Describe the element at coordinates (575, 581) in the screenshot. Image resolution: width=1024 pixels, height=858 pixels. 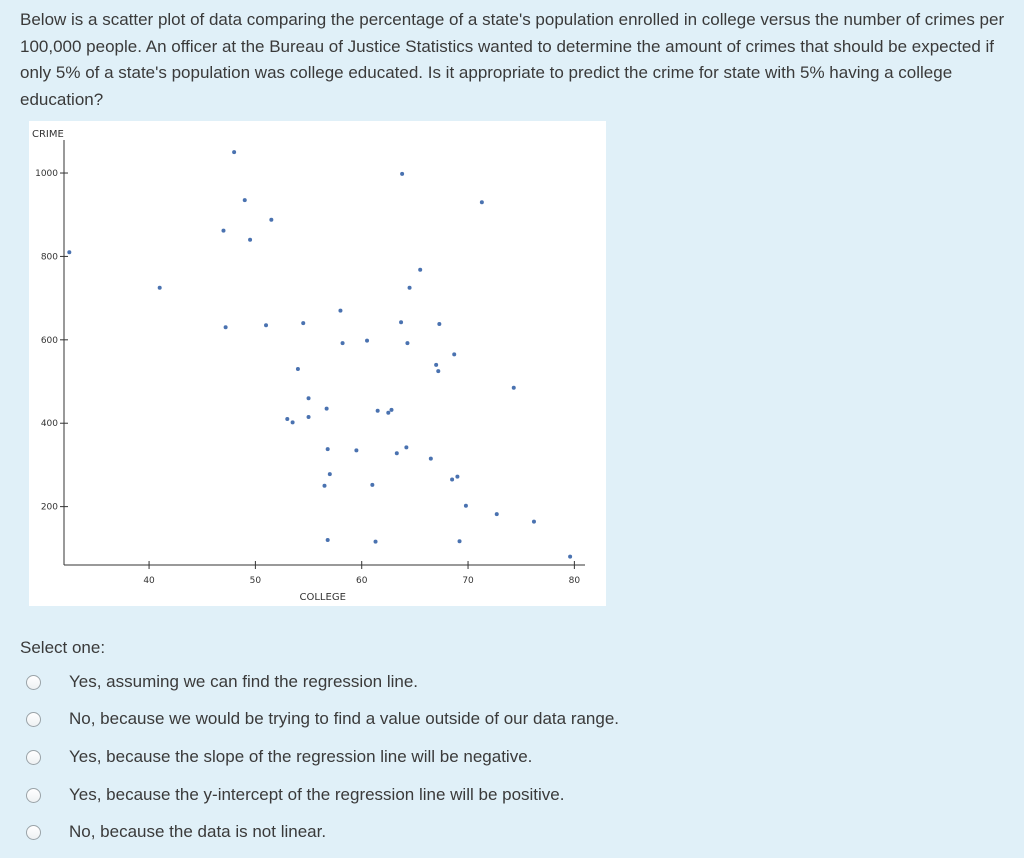
I see `x-tick-label: 80` at that location.